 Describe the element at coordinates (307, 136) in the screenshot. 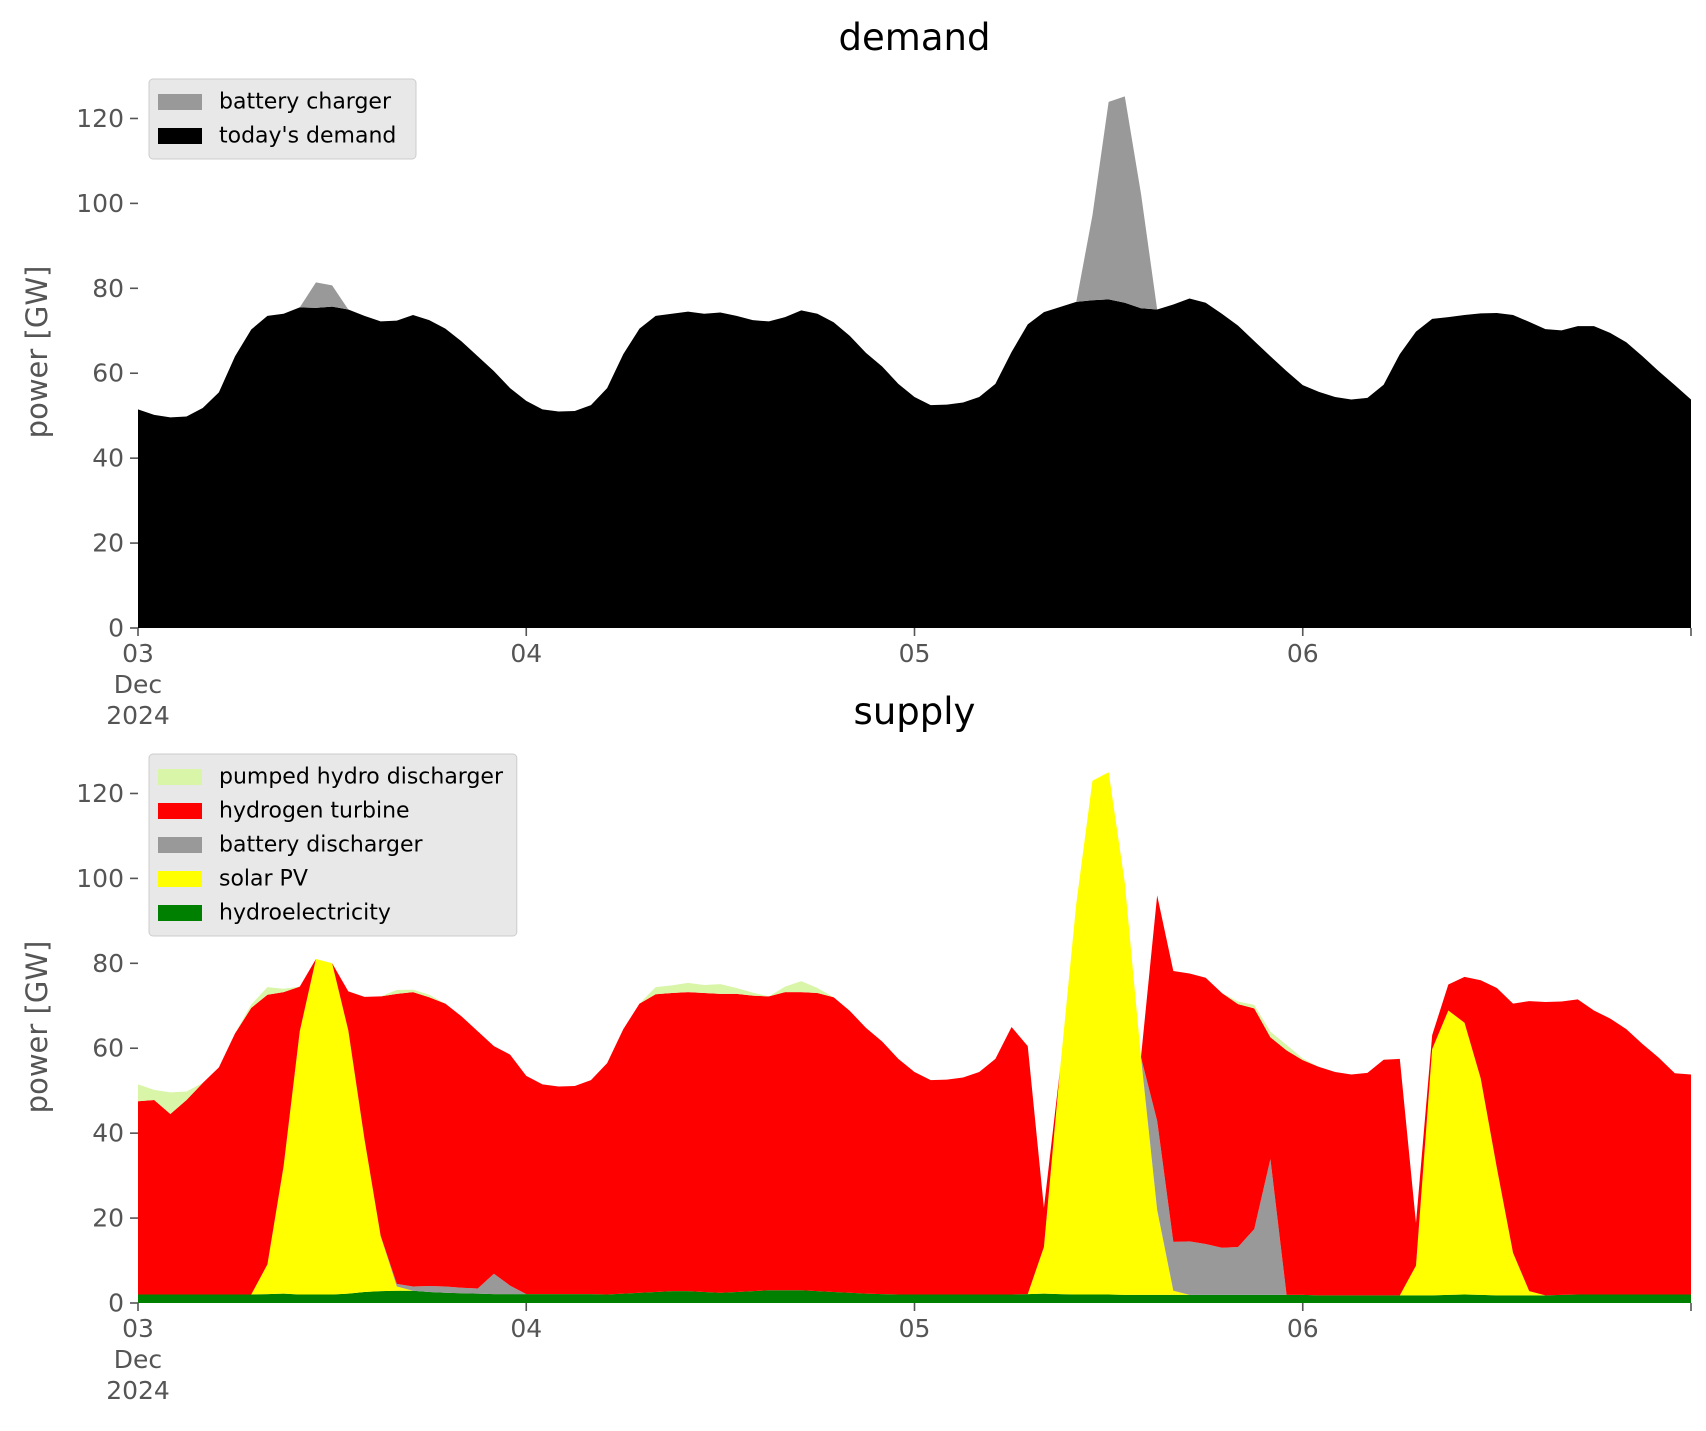

I see `legend-label-today-s-demand: today's demand` at that location.